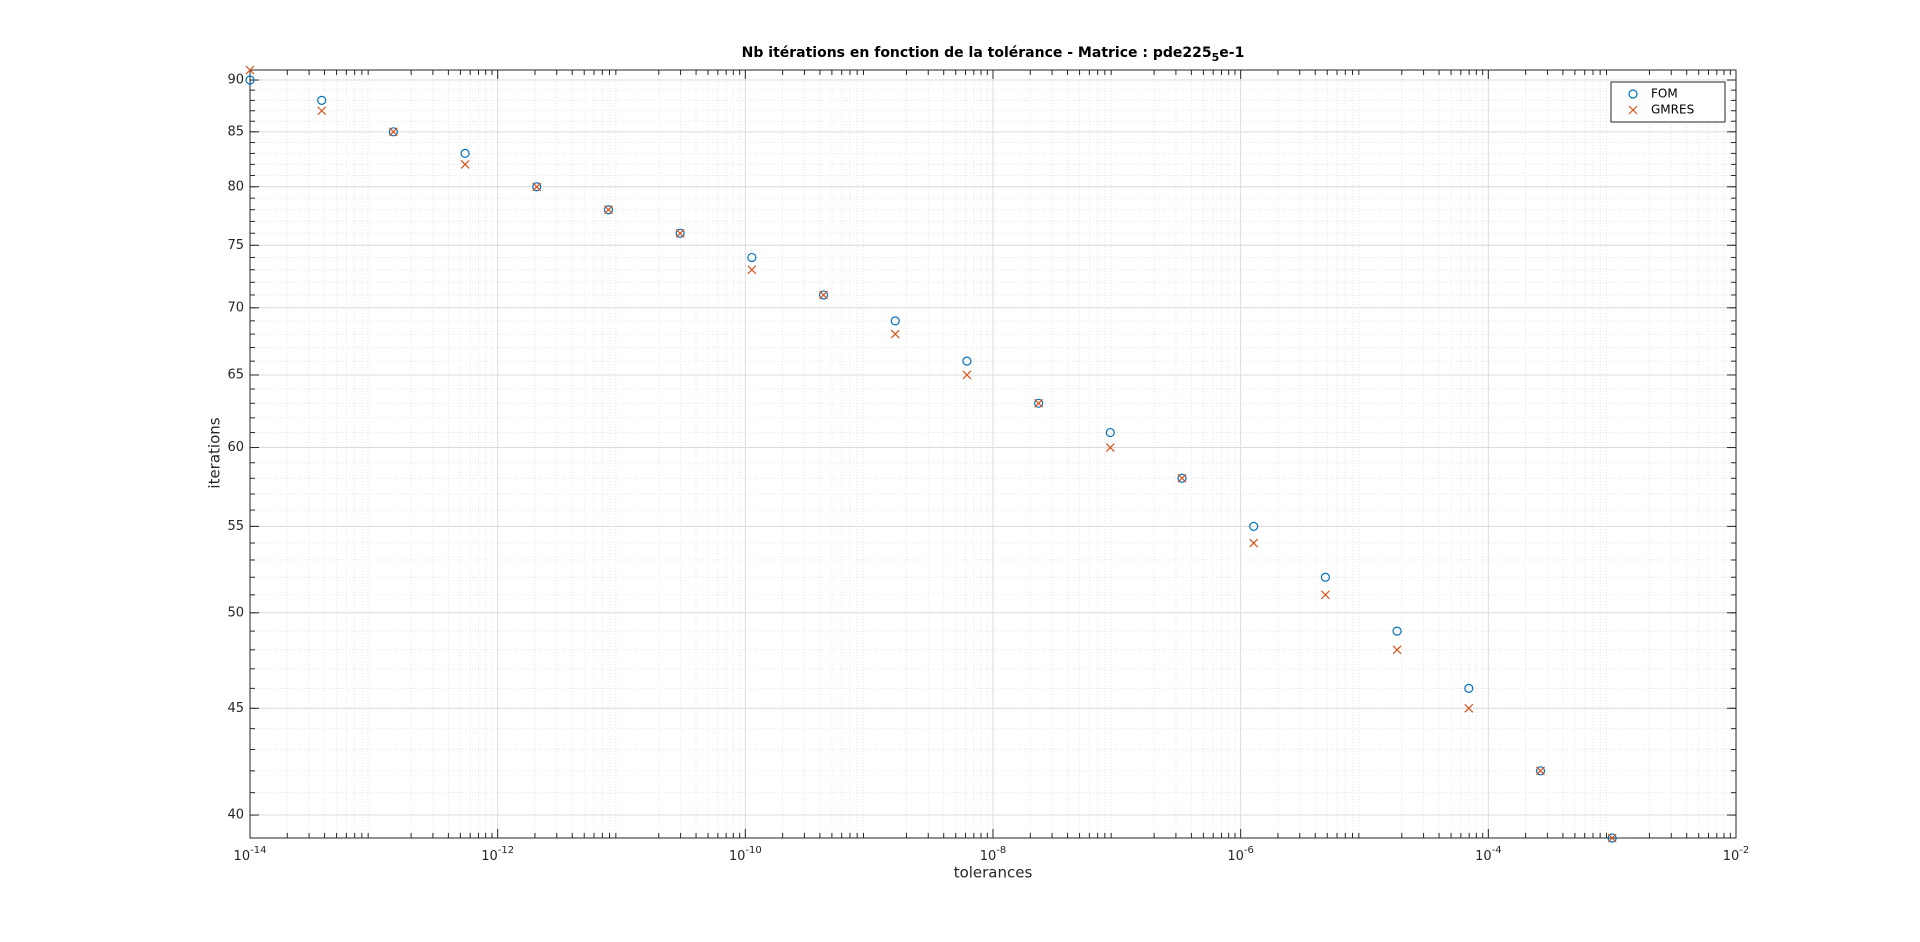  What do you see at coordinates (1664, 94) in the screenshot?
I see `legend-label: FOM` at bounding box center [1664, 94].